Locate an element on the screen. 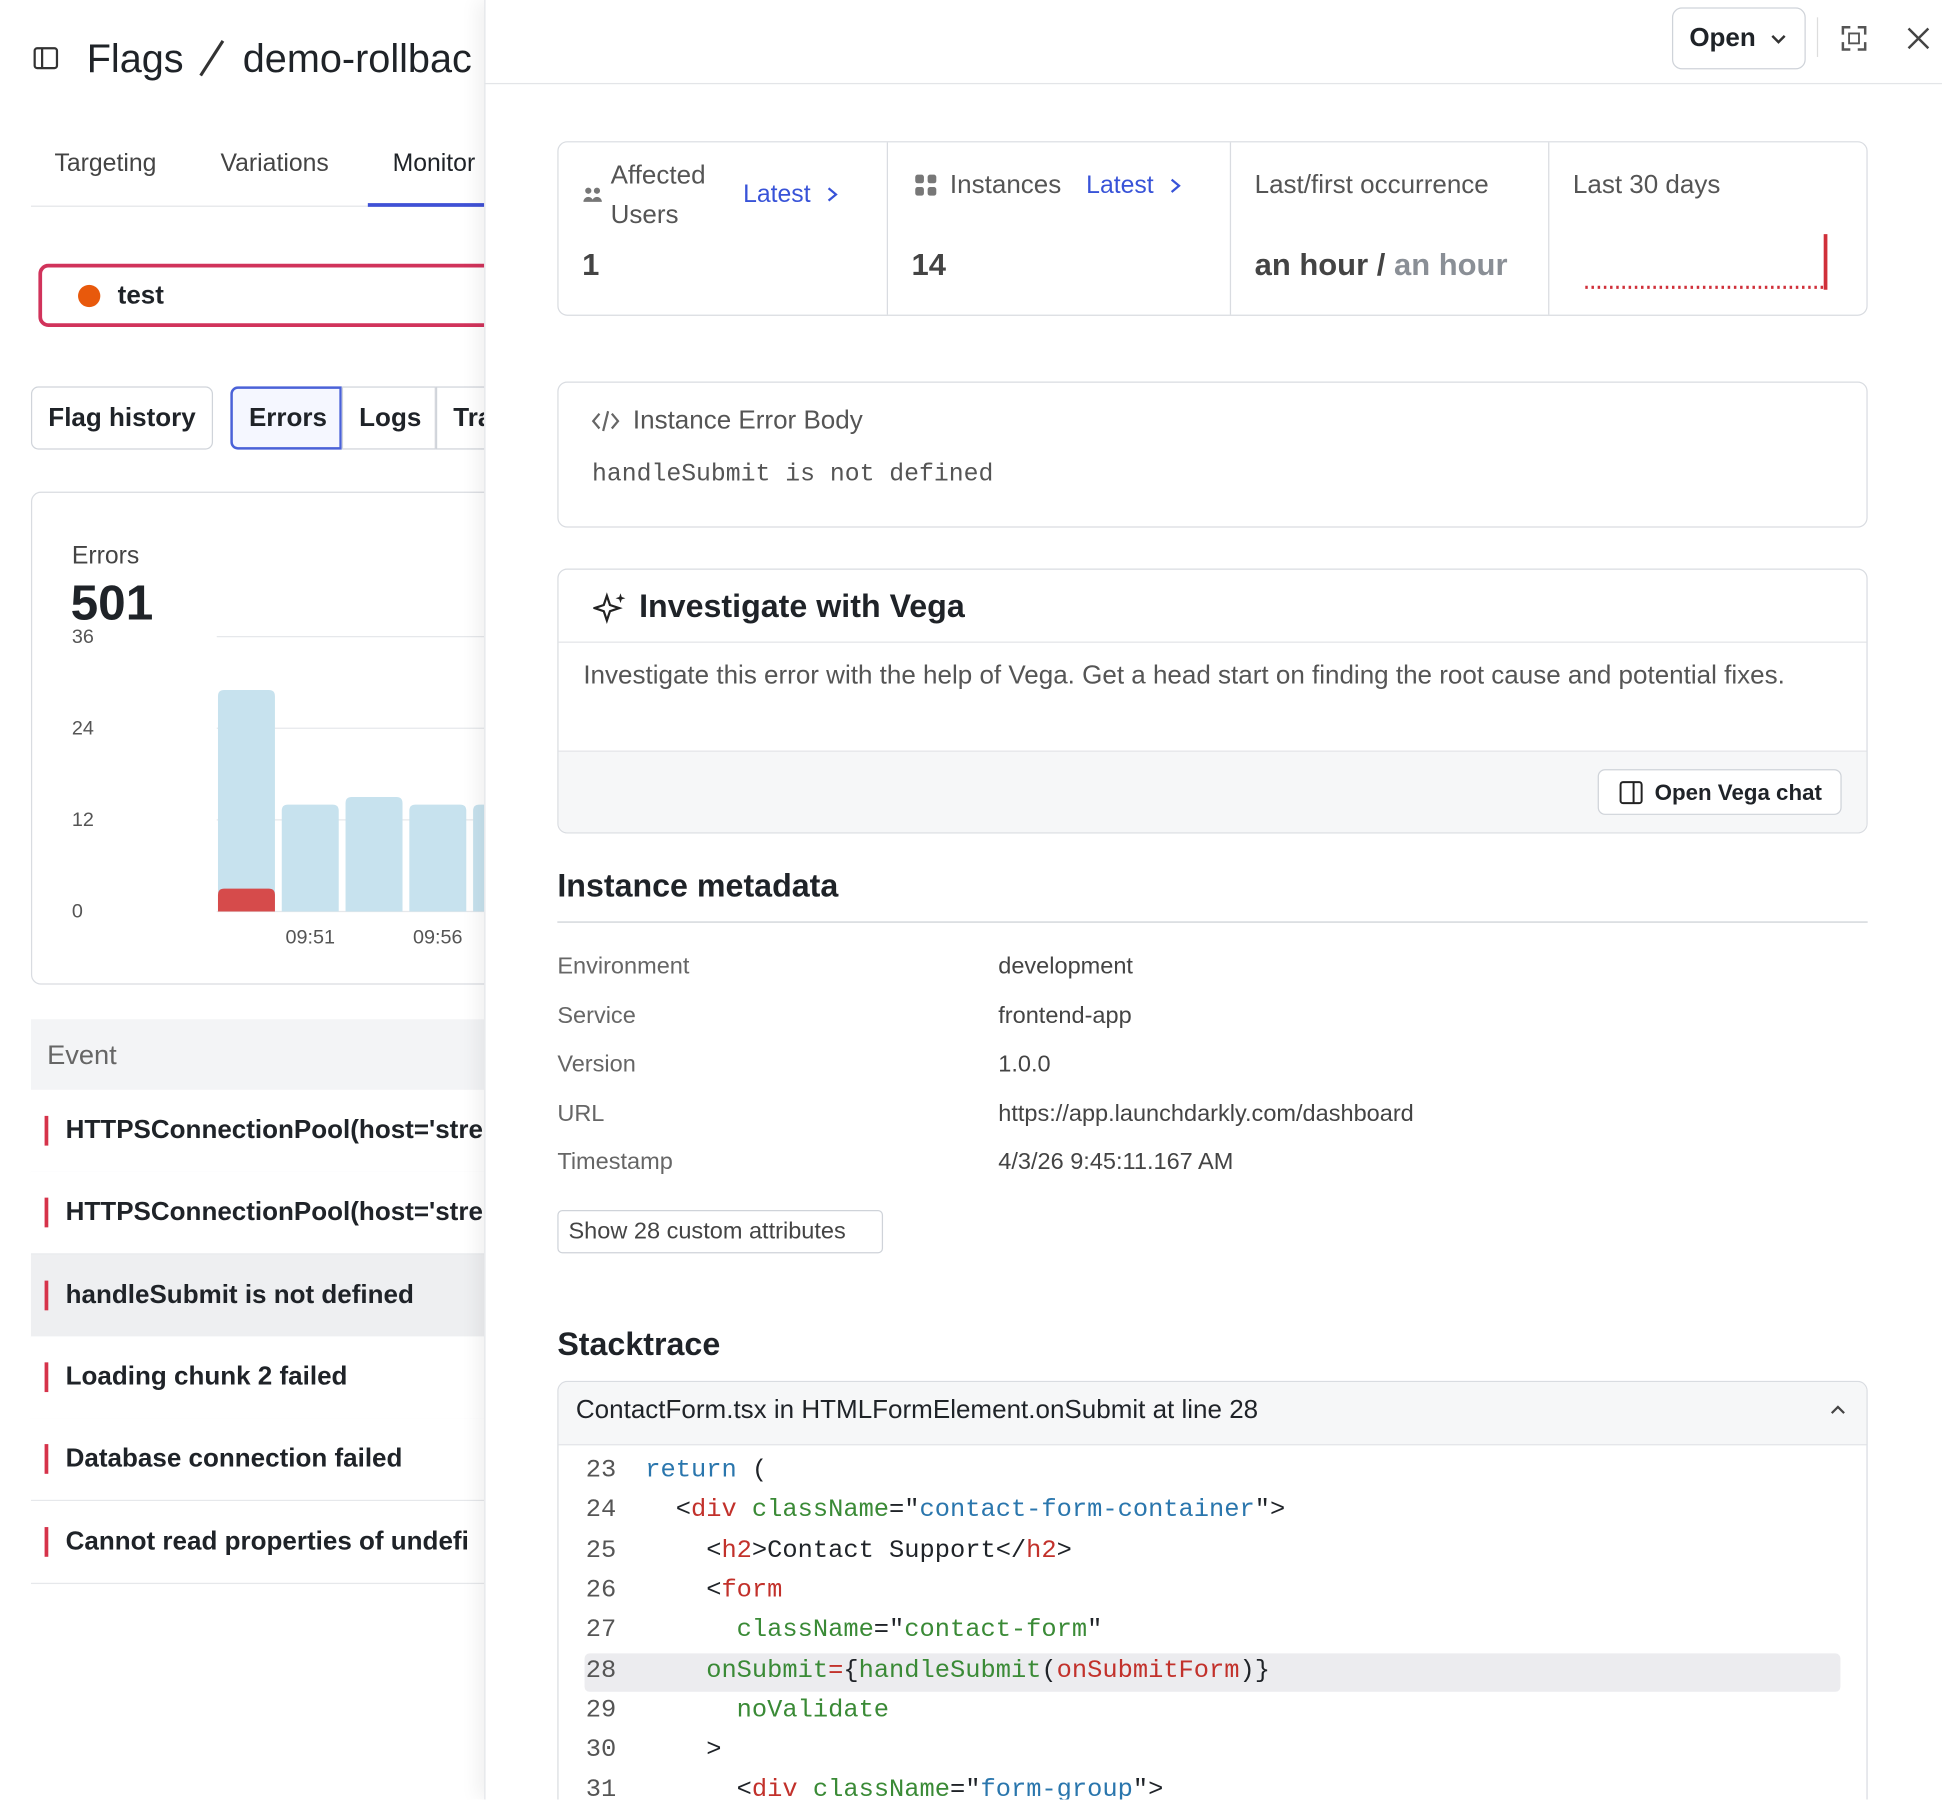 This screenshot has height=1800, width=1942. sparkle-icon is located at coordinates (609, 608).